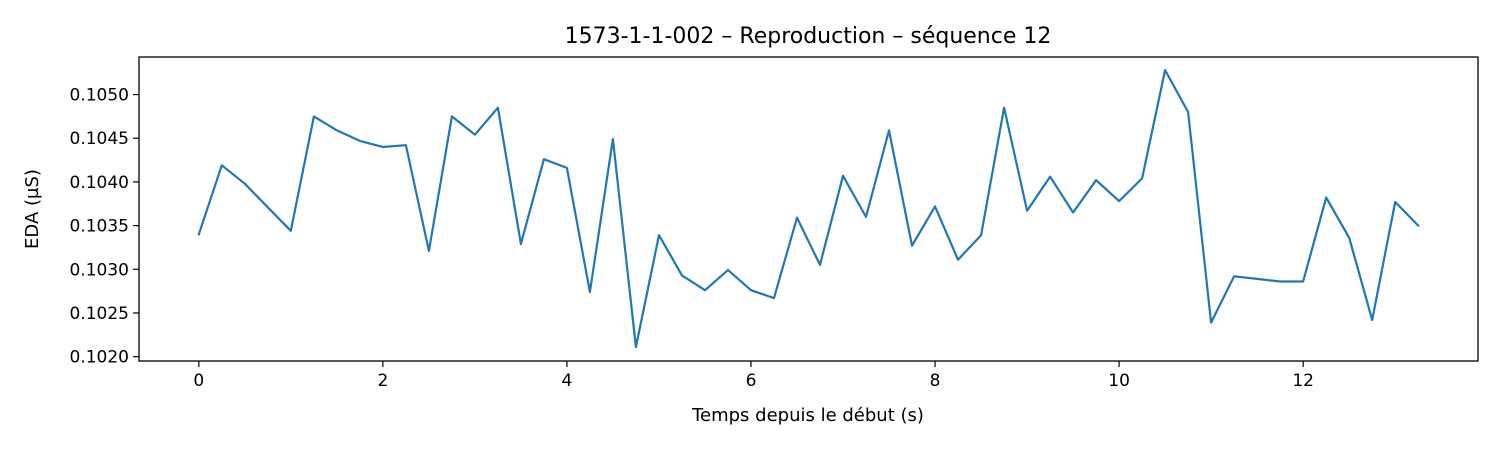 The width and height of the screenshot is (1500, 450). I want to click on y-axis-label: EDA (µS), so click(32, 209).